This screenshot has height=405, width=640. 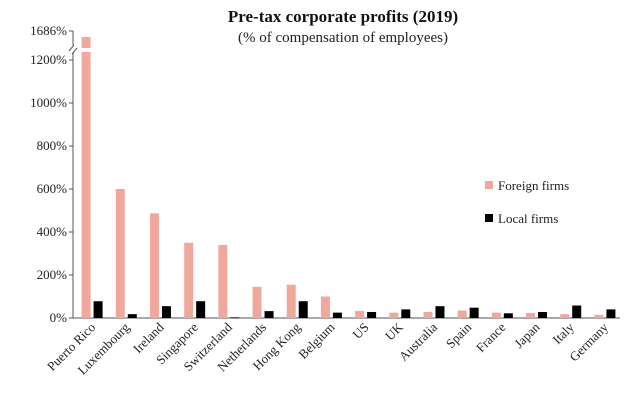 What do you see at coordinates (577, 311) in the screenshot?
I see `bar-local-italy` at bounding box center [577, 311].